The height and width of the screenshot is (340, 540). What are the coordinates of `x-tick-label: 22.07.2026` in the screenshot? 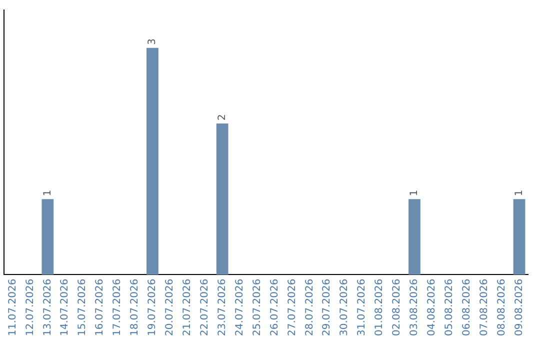 It's located at (204, 307).